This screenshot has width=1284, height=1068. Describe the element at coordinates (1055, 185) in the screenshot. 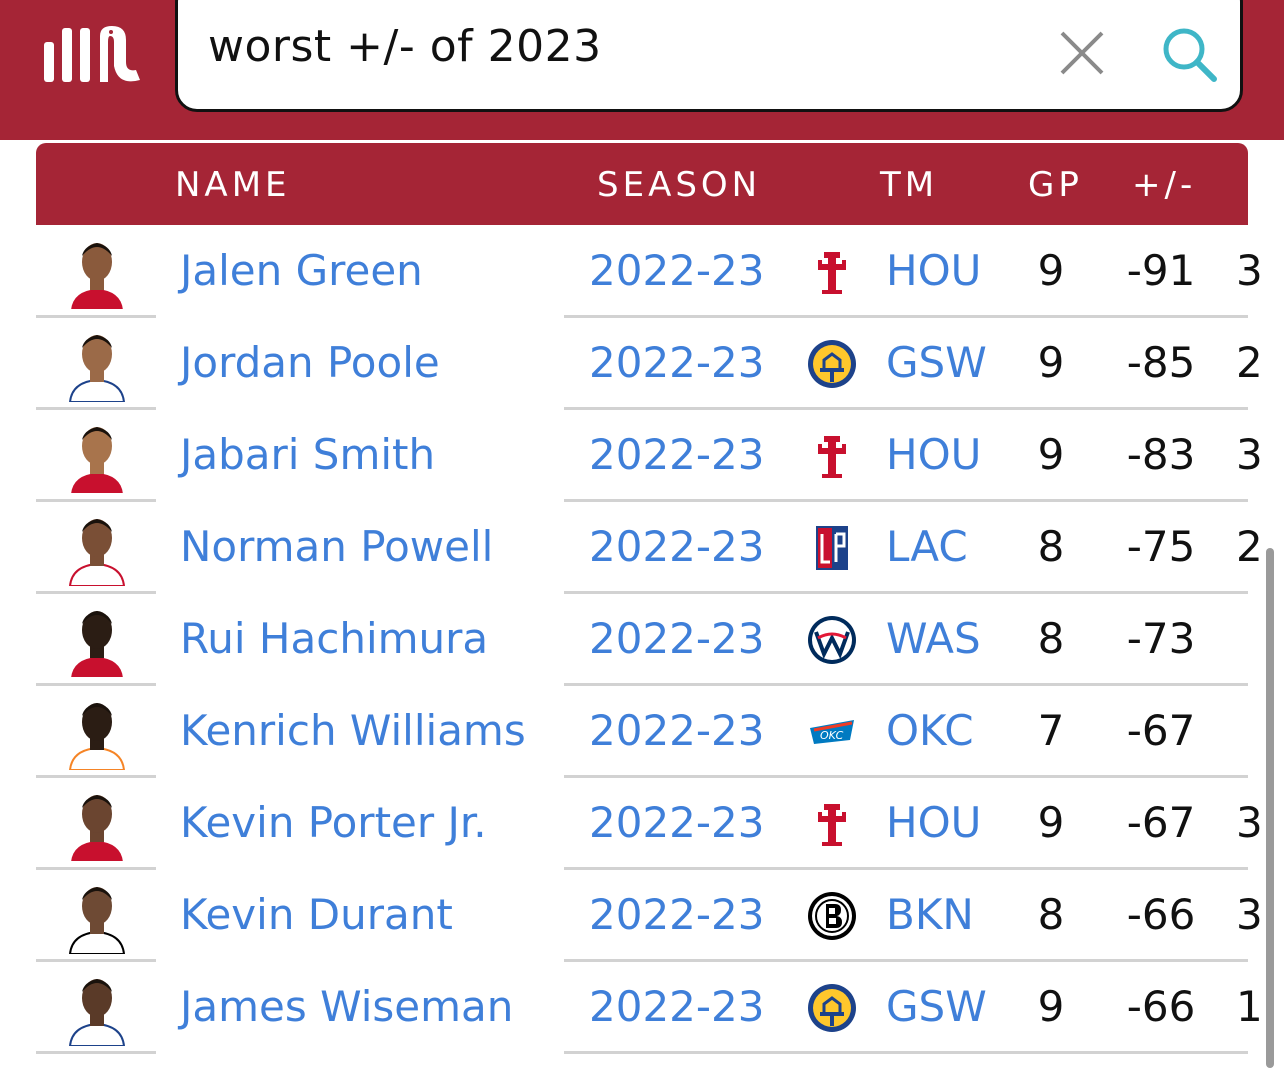

I see `column-header-gp: GP` at that location.